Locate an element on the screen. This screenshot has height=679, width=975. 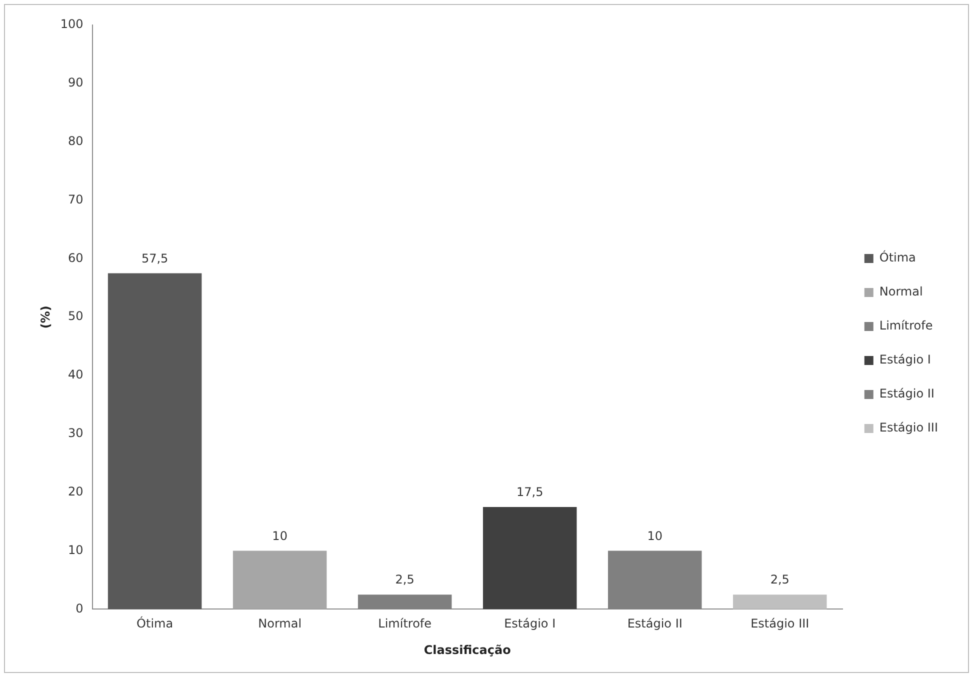
x-tick-label: Ótima is located at coordinates (155, 623).